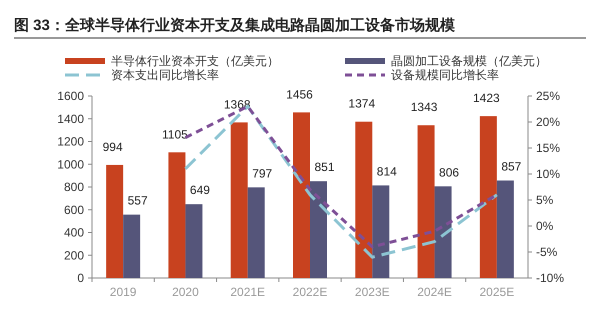 The image size is (600, 322). I want to click on data-label: 1423, so click(486, 98).